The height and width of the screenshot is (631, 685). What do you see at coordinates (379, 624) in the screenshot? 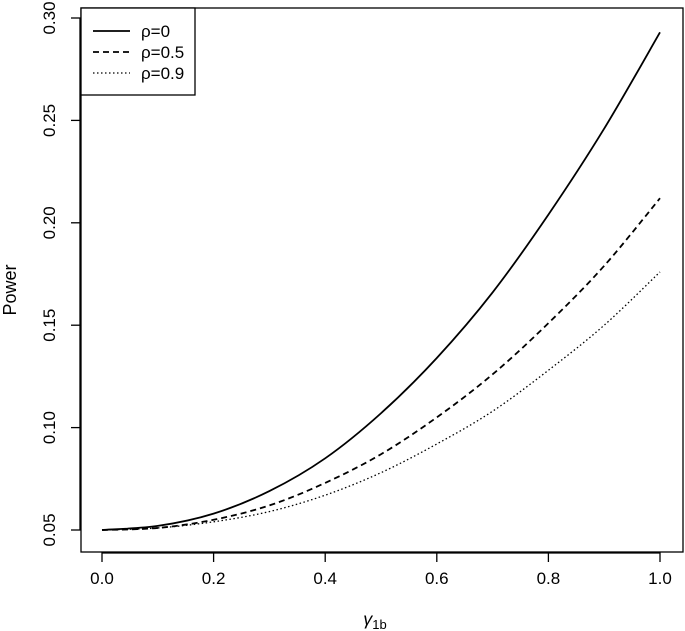
I see `x-axis-label-subscript: 1b` at bounding box center [379, 624].